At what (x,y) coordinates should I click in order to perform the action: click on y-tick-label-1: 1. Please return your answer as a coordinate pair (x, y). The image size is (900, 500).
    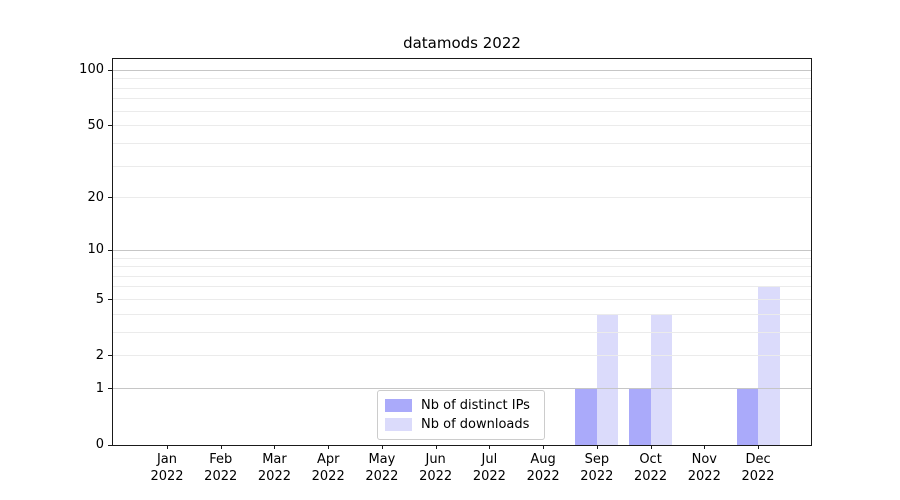
    Looking at the image, I should click on (99, 388).